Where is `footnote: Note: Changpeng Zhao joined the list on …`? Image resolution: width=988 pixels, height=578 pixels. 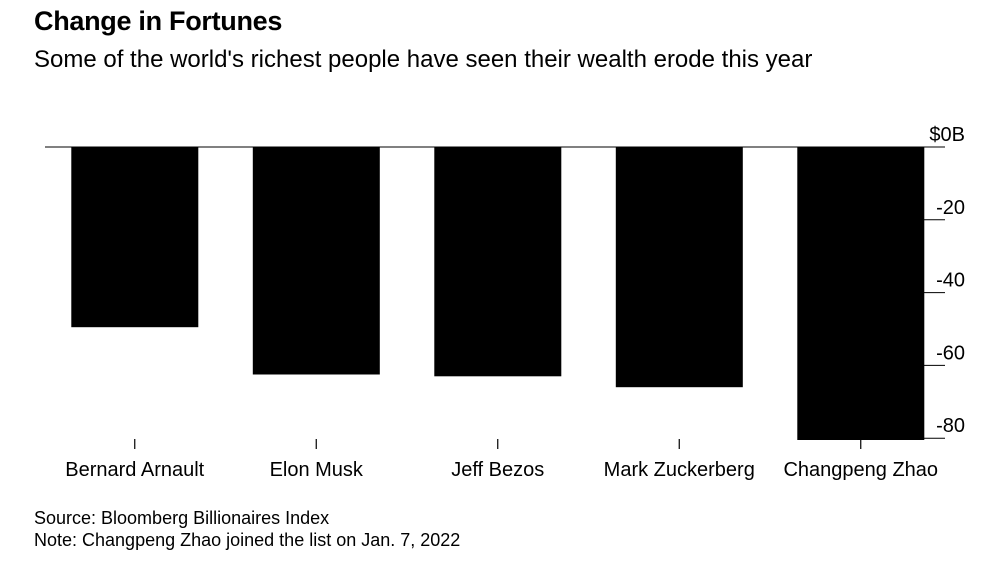 footnote: Note: Changpeng Zhao joined the list on … is located at coordinates (247, 540).